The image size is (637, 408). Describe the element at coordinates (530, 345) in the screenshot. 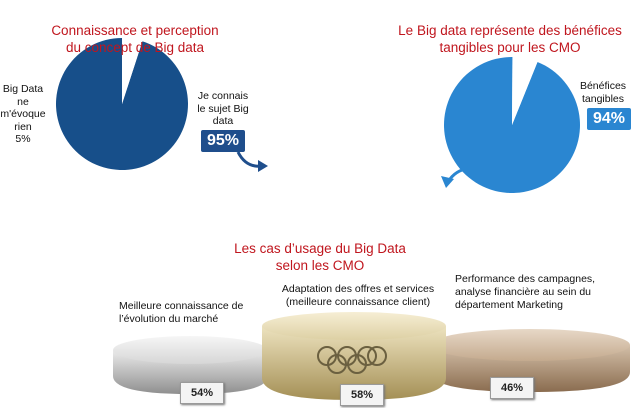

I see `podium-top-right` at that location.